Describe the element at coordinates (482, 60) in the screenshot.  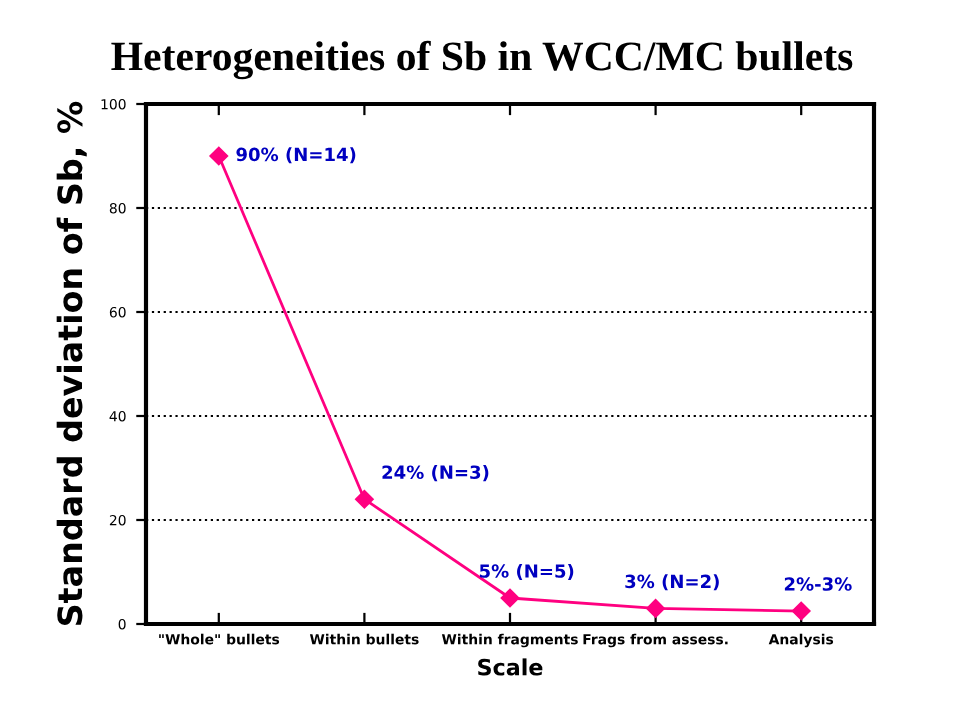
I see `chart-title: Heterogeneities of Sb in WCC/MC bullets` at that location.